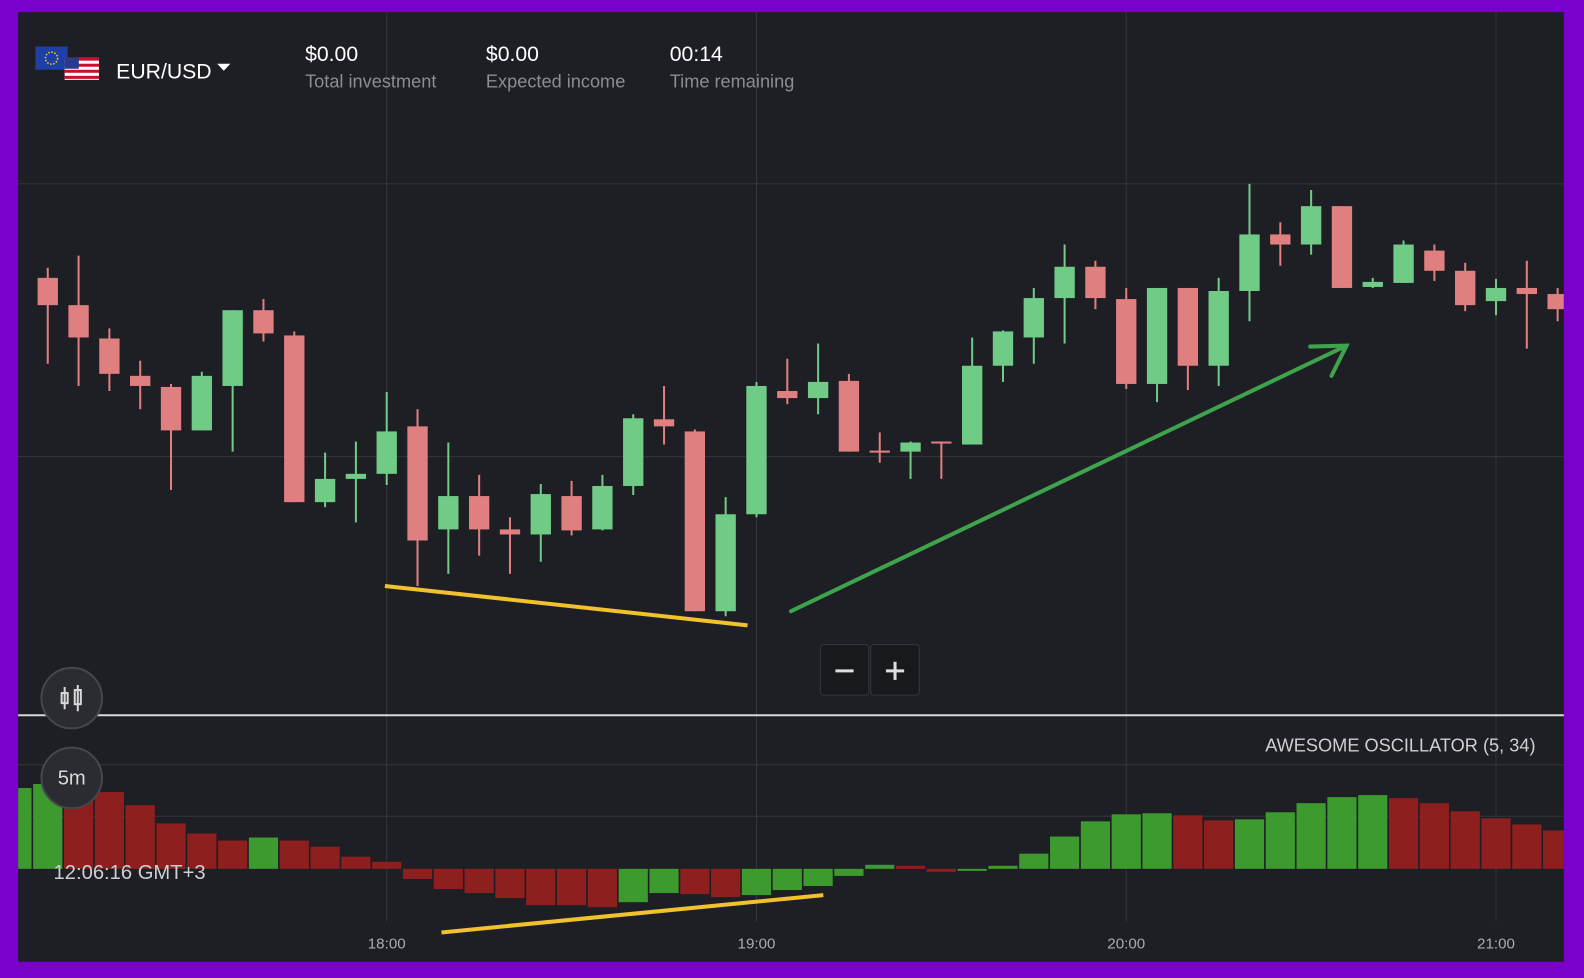 The image size is (1584, 978). I want to click on x-tick-label: 18:00, so click(387, 944).